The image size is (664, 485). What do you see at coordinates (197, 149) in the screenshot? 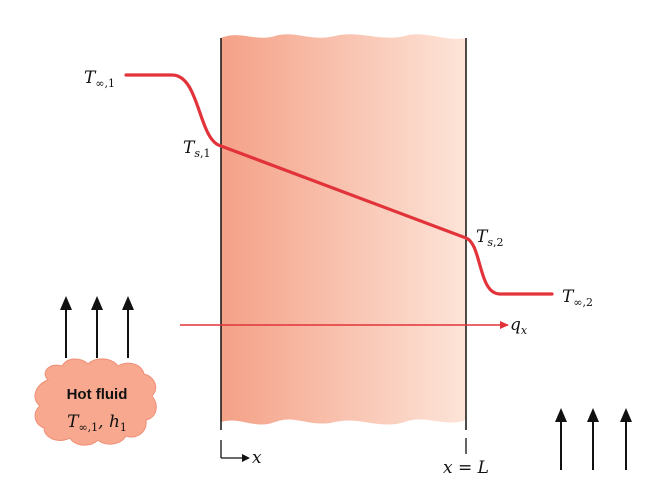
I see `label-t-s-1: Ts,1` at bounding box center [197, 149].